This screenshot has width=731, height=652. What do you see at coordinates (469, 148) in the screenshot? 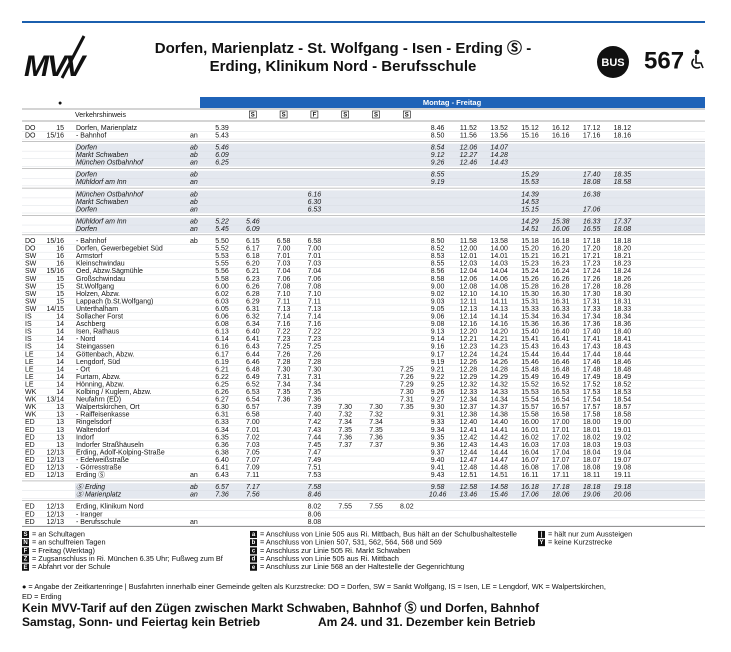
I see `departure-time: 12.06` at bounding box center [469, 148].